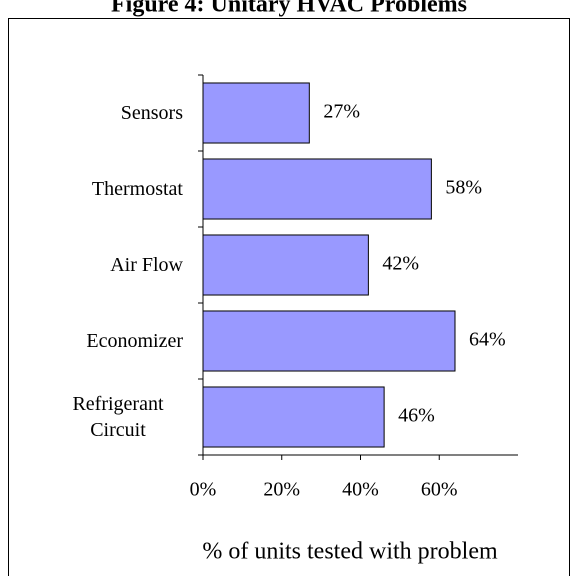  I want to click on x-tick-label: 0%, so click(203, 490).